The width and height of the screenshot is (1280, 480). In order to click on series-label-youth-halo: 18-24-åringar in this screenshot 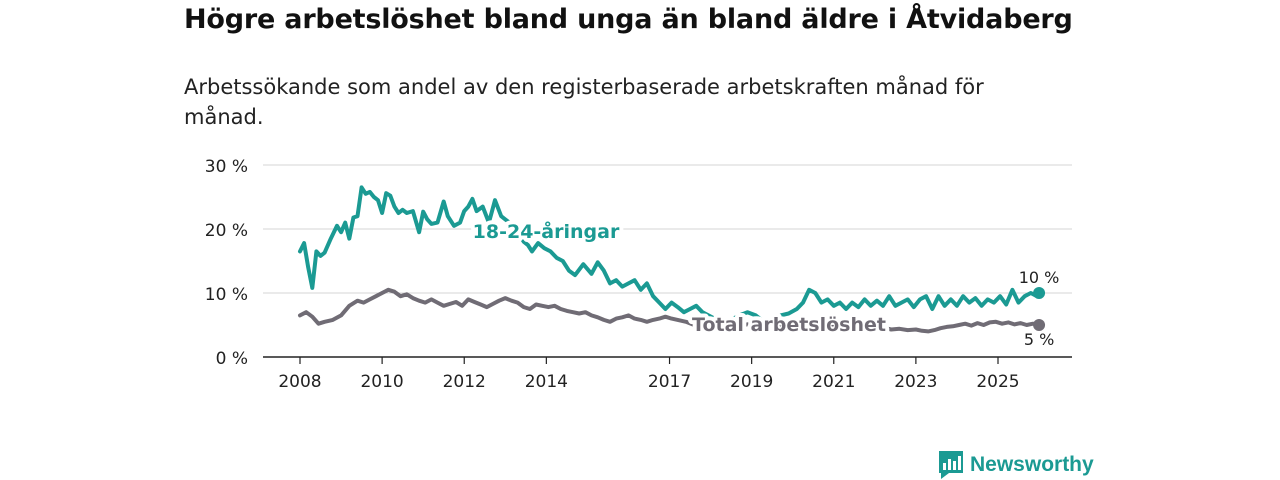, I will do `click(546, 231)`.